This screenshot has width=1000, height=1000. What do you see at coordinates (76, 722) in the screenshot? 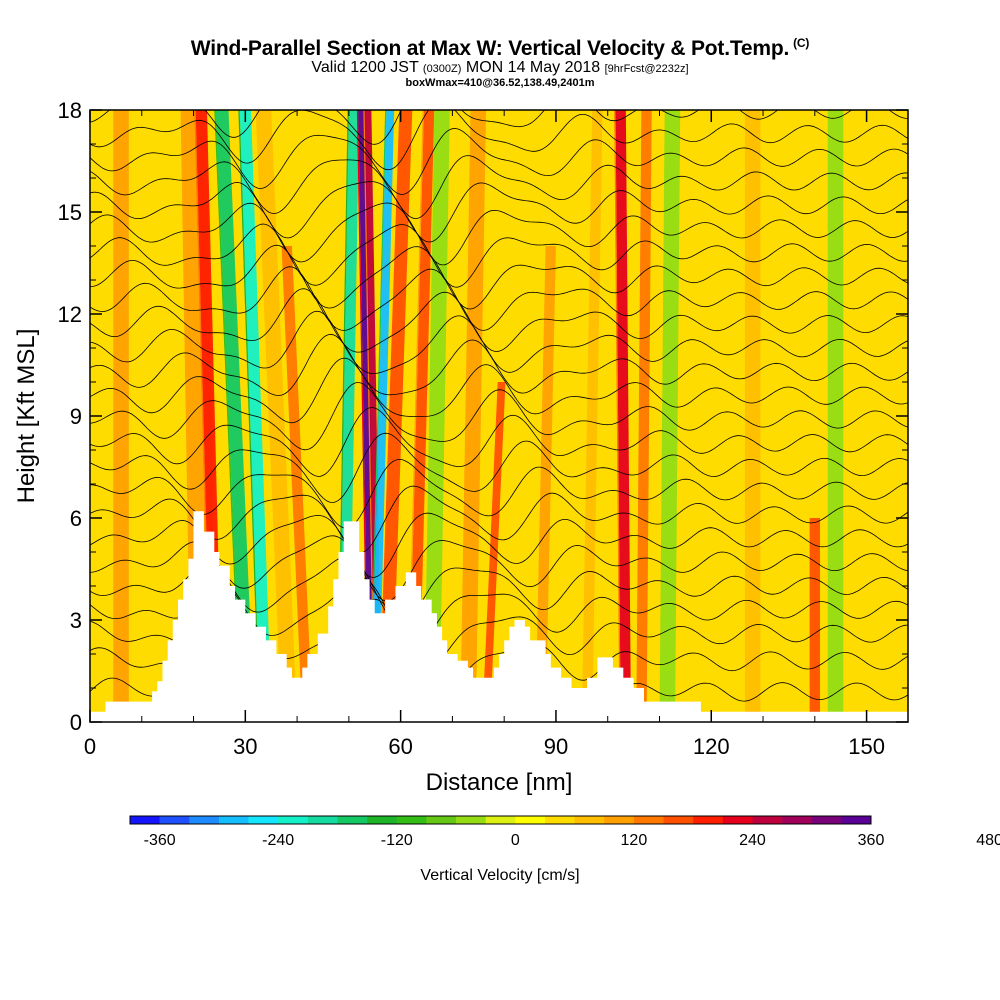
I see `y-tick-label-0: 0` at bounding box center [76, 722].